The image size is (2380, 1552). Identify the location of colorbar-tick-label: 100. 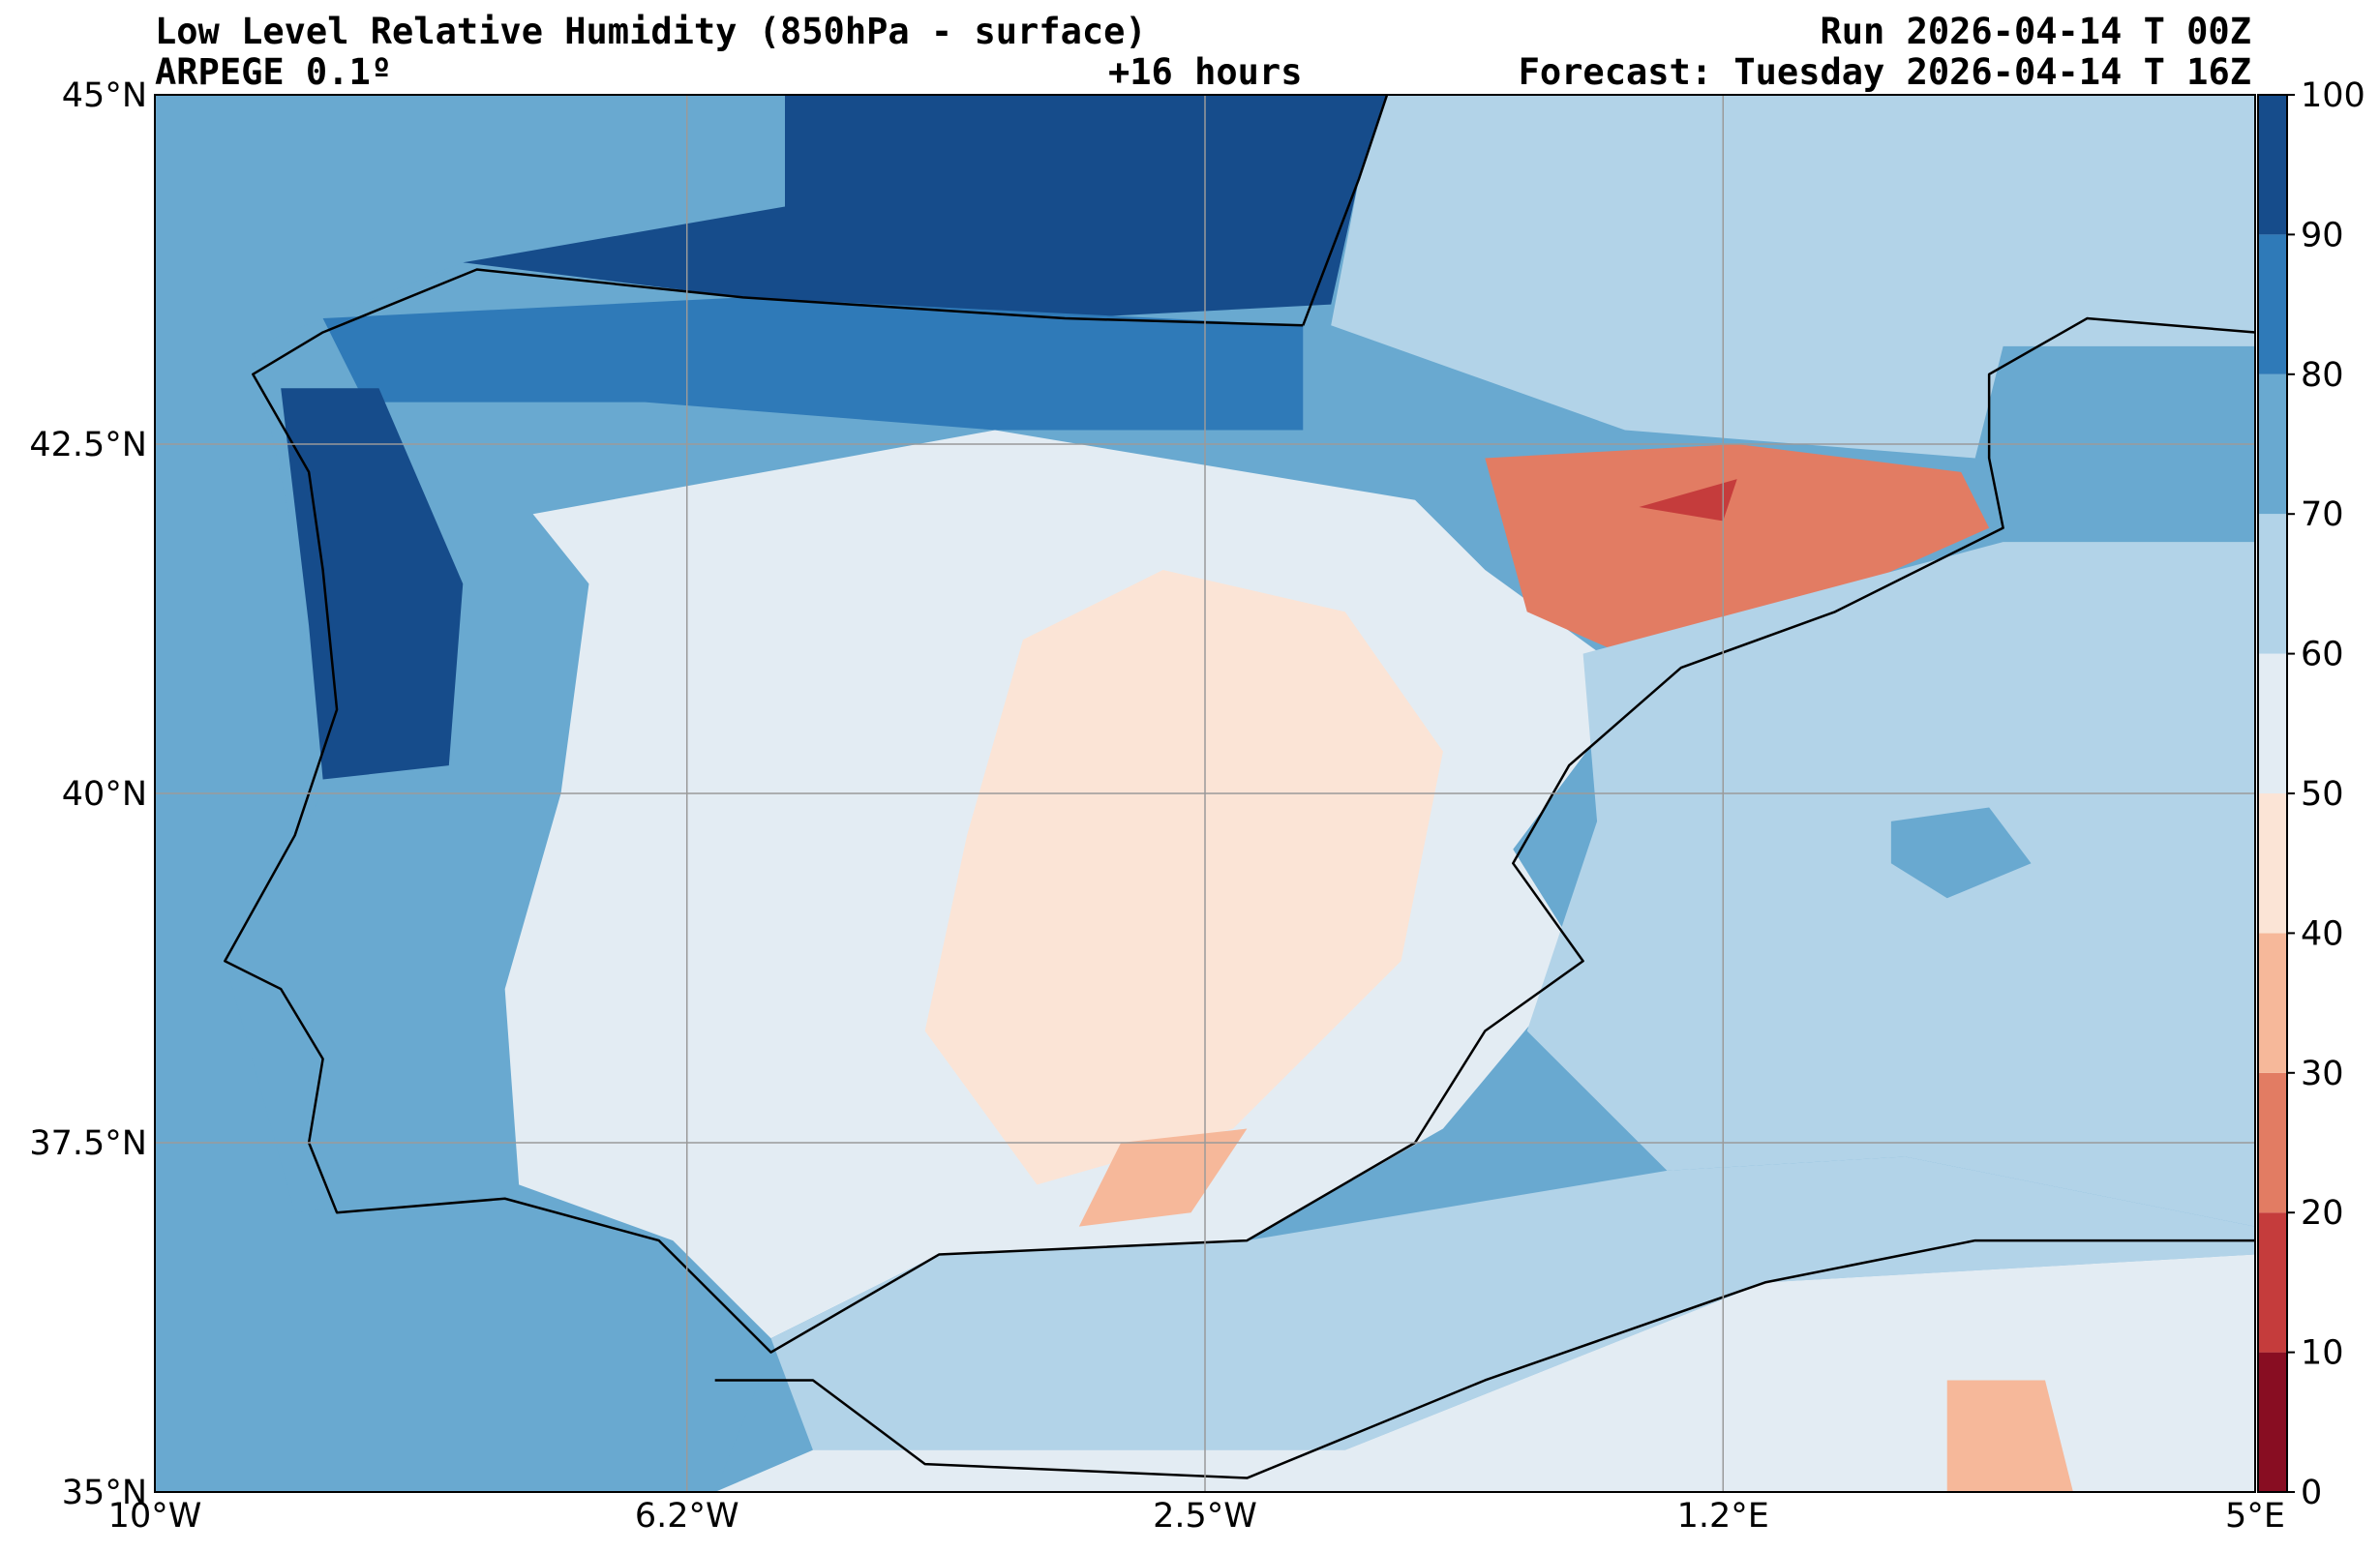
(2333, 96).